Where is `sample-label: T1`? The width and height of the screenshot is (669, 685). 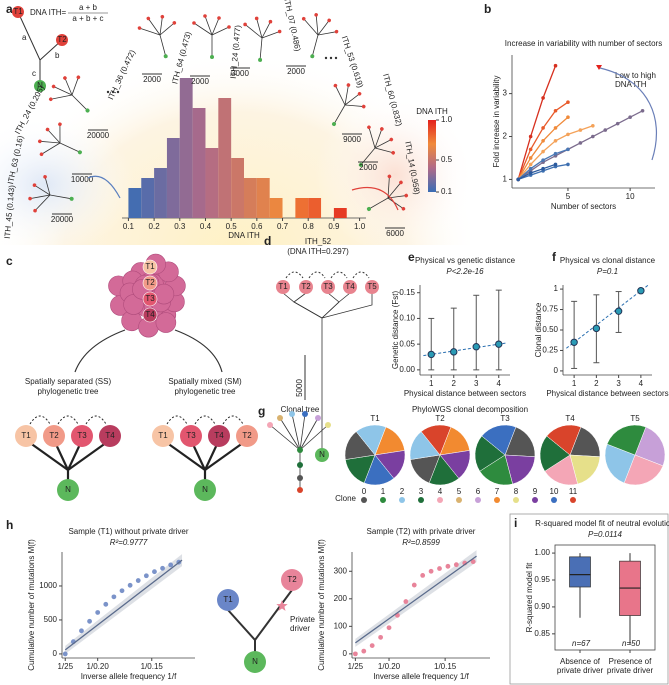
sample-label: T1 is located at coordinates (375, 418).